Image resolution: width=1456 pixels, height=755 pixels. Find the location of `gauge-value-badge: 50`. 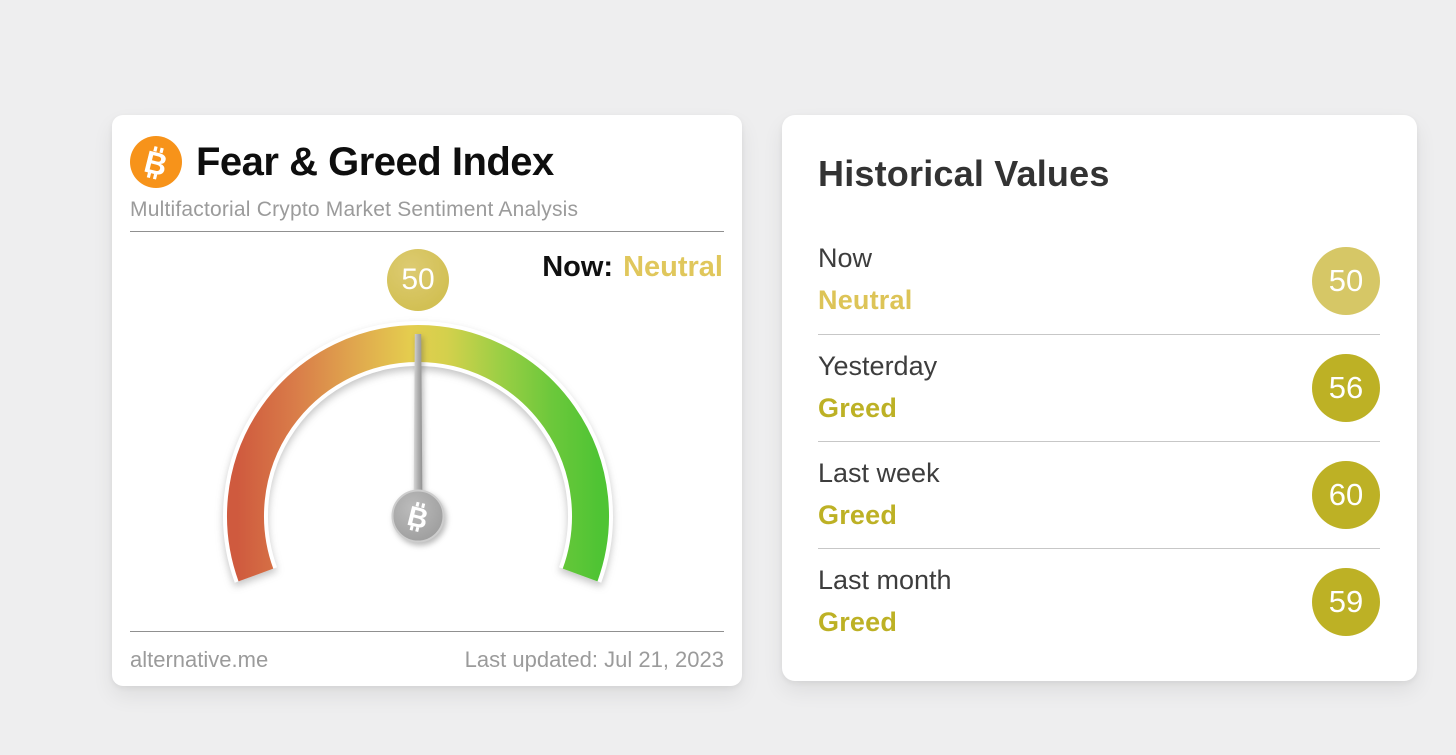

gauge-value-badge: 50 is located at coordinates (418, 280).